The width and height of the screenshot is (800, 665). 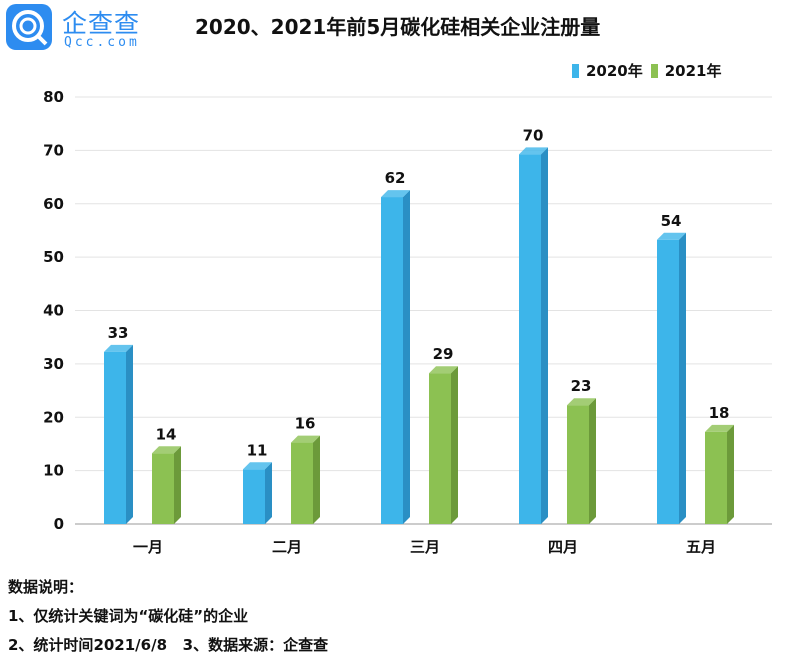 I want to click on data-label: 29, so click(x=443, y=354).